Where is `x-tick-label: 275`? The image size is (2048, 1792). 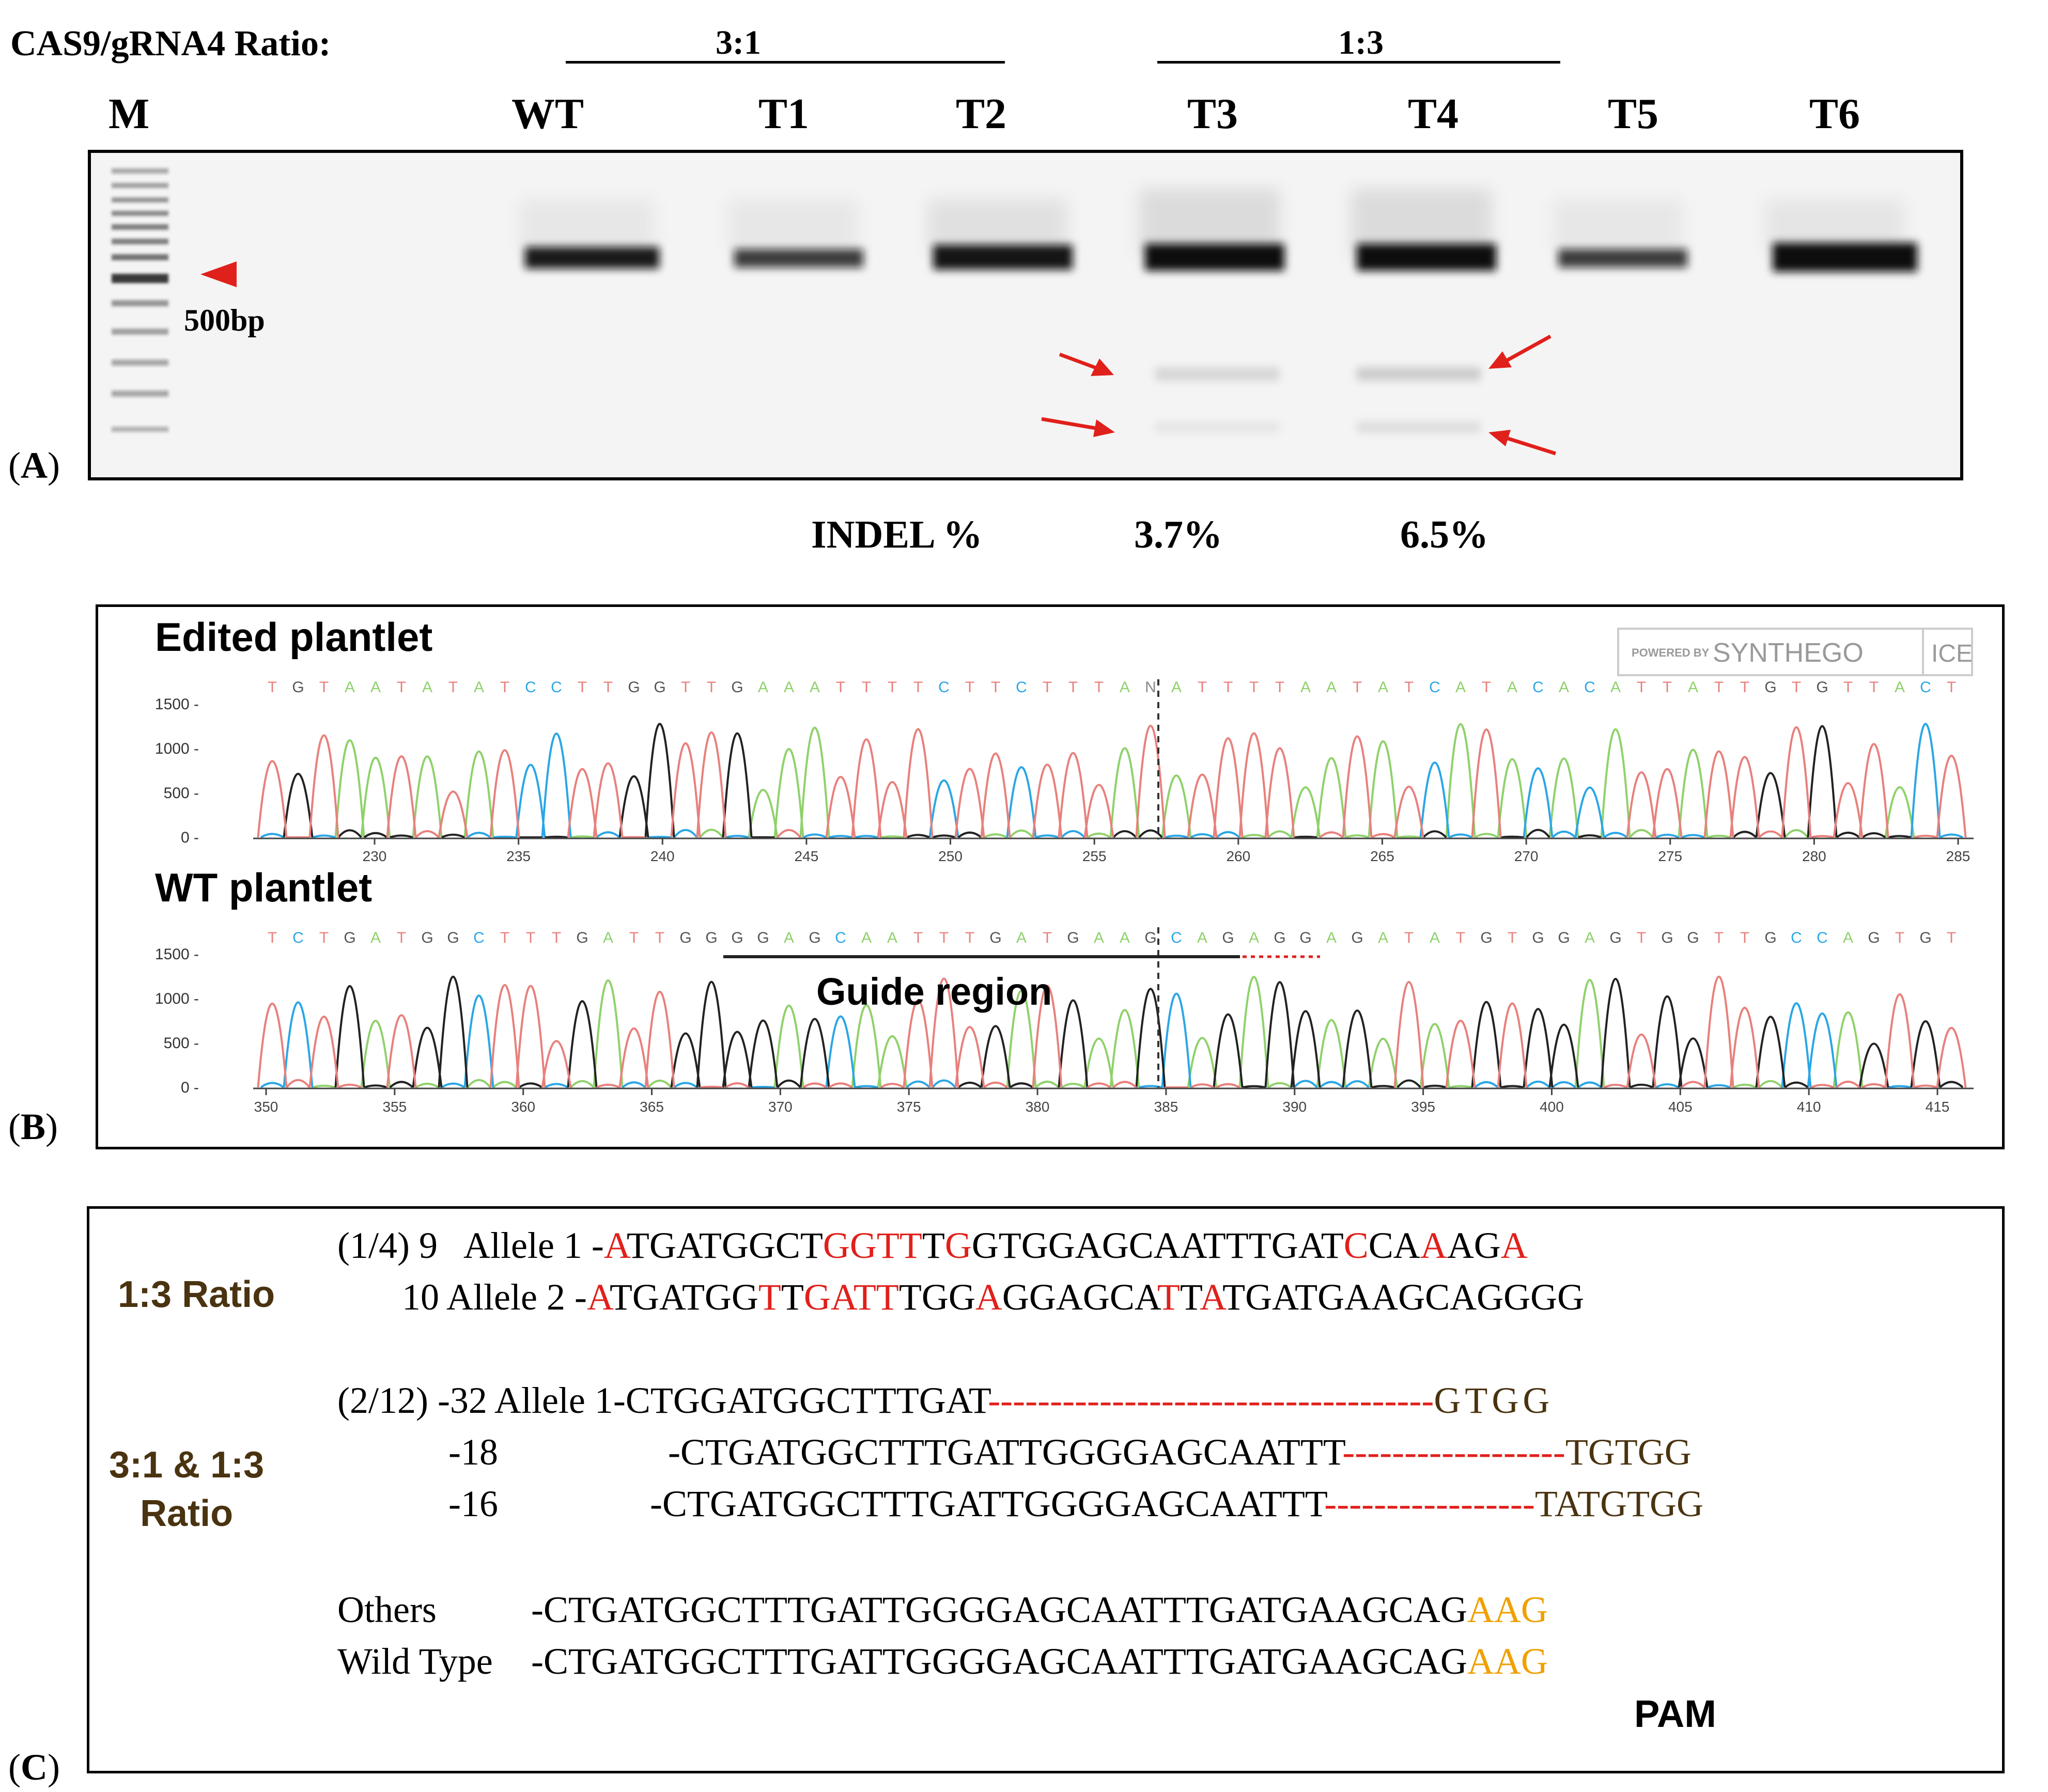
x-tick-label: 275 is located at coordinates (1670, 856).